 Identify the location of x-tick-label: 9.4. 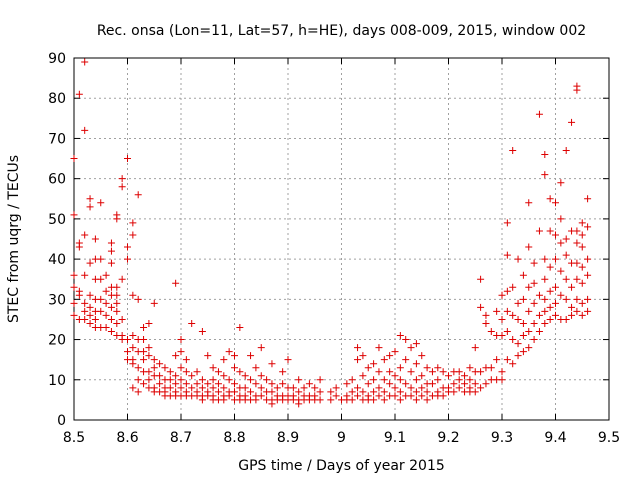
(555, 438).